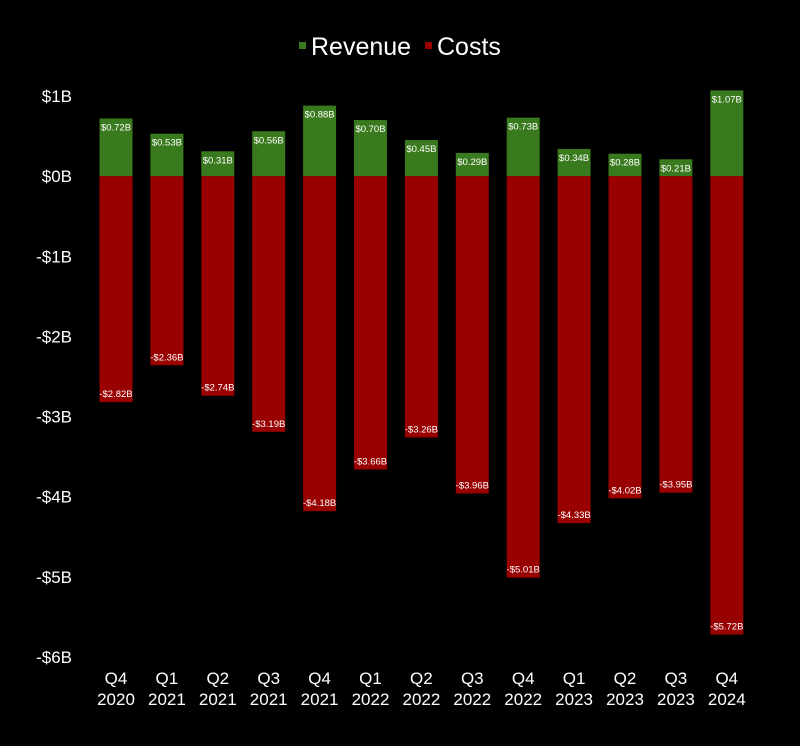 Image resolution: width=800 pixels, height=746 pixels. I want to click on data-label-revenue: $0.28B, so click(625, 163).